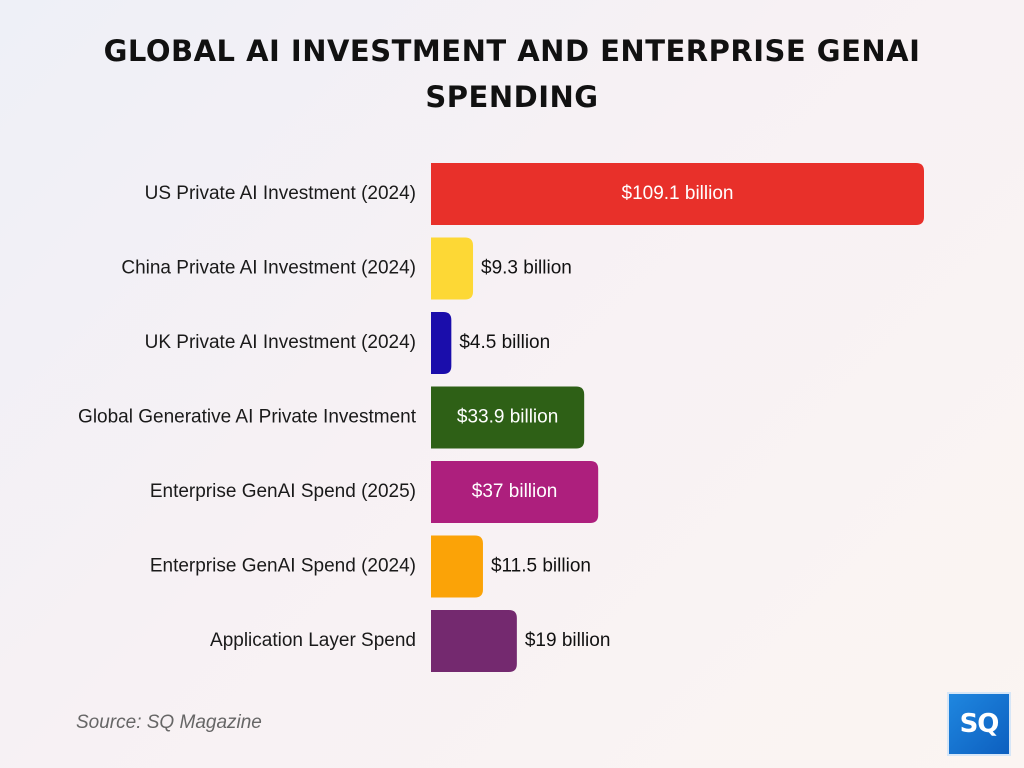  Describe the element at coordinates (268, 268) in the screenshot. I see `category-label: China Private AI Investment (2024)` at that location.